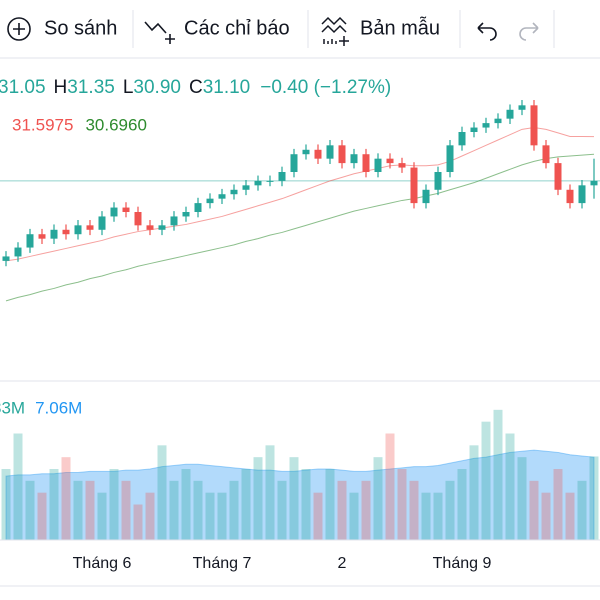  What do you see at coordinates (222, 563) in the screenshot?
I see `x-tick-label: Tháng 7` at bounding box center [222, 563].